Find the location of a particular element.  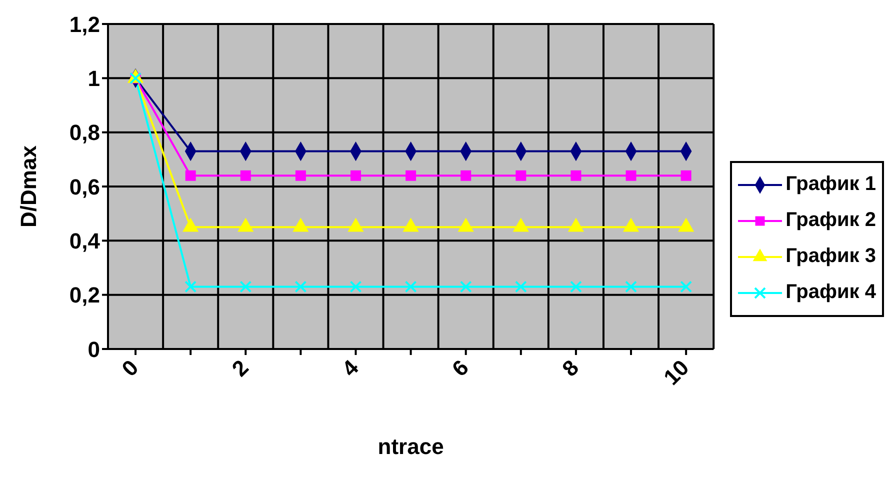

x-tick-label: 6 is located at coordinates (460, 368).